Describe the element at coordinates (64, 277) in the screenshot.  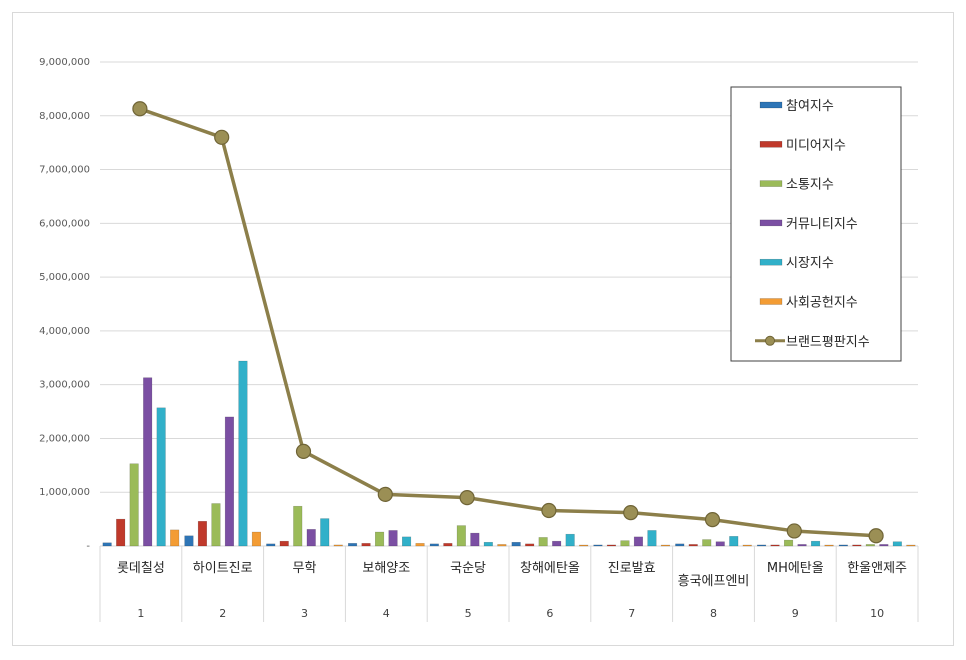
I see `y-tick-label: 5,000,000` at that location.